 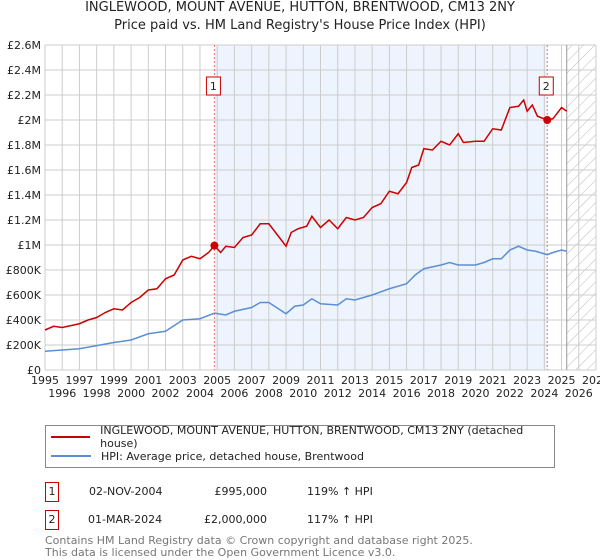 What do you see at coordinates (591, 380) in the screenshot?
I see `x-tick-label: 2027` at bounding box center [591, 380].